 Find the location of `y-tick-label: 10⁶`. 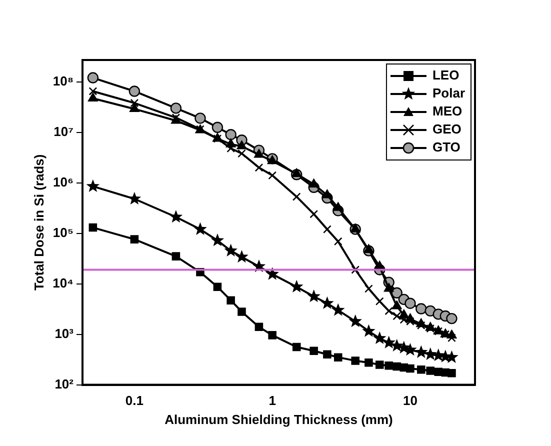

y-tick-label: 10⁶ is located at coordinates (63, 182).